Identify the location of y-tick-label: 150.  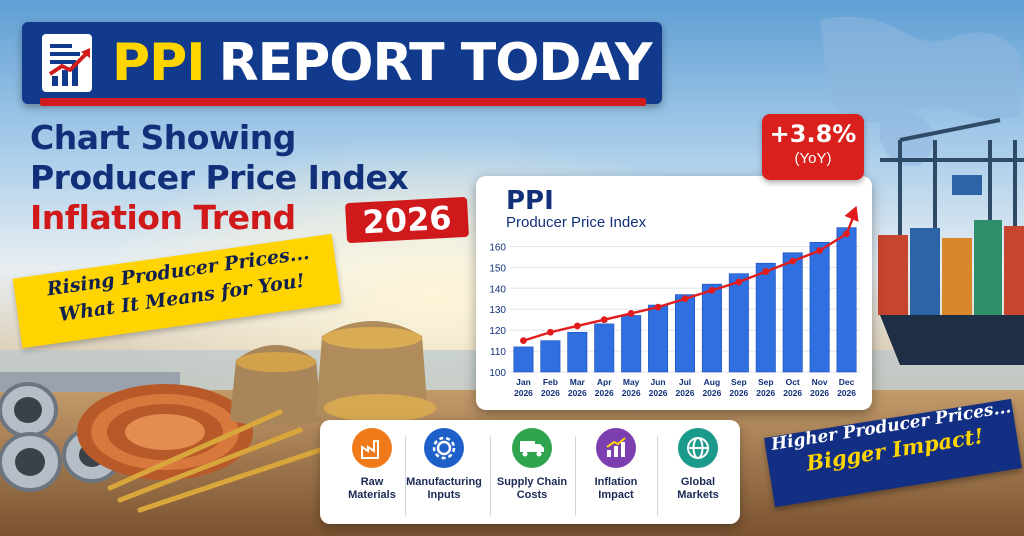
(497, 268).